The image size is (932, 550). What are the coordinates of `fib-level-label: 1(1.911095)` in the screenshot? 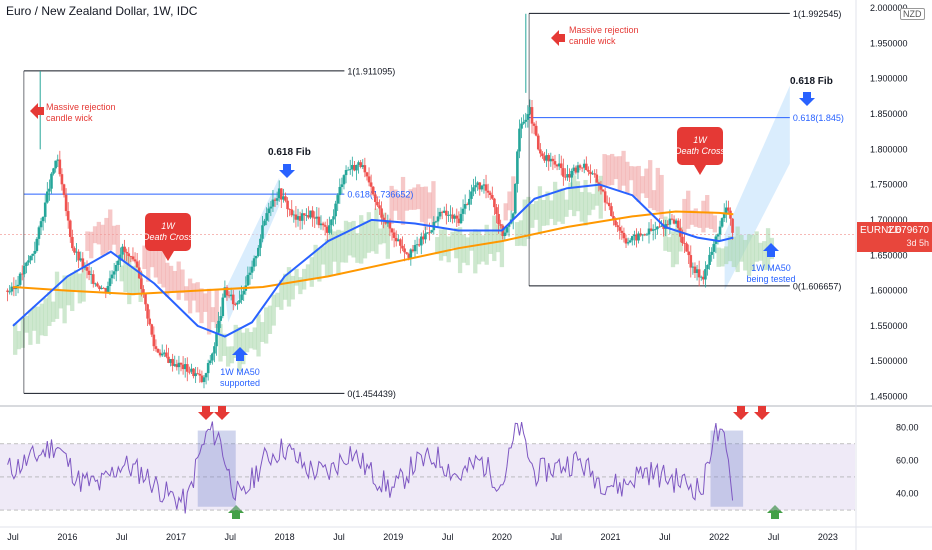 It's located at (371, 71).